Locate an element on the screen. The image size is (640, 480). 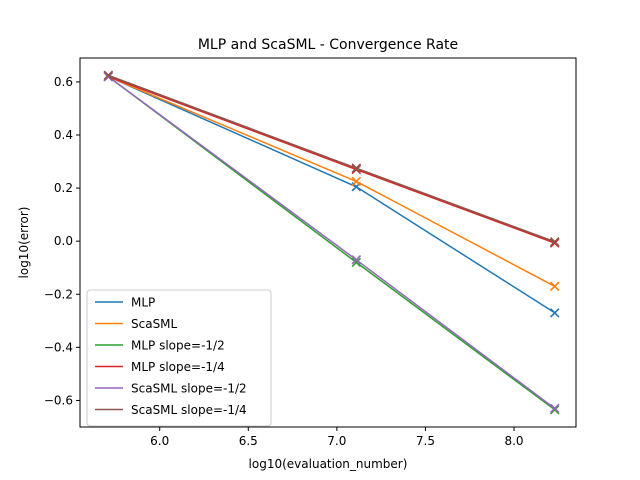
legend-label: MLP slope=-1/2 is located at coordinates (178, 346).